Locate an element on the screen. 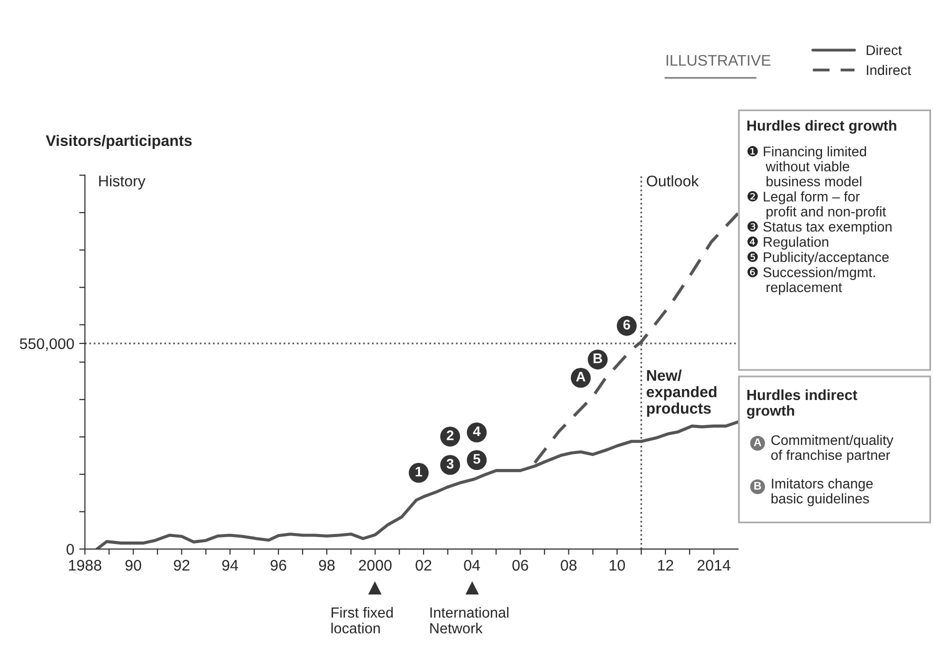 The height and width of the screenshot is (649, 933). y-tick-label: 550,000 is located at coordinates (47, 344).